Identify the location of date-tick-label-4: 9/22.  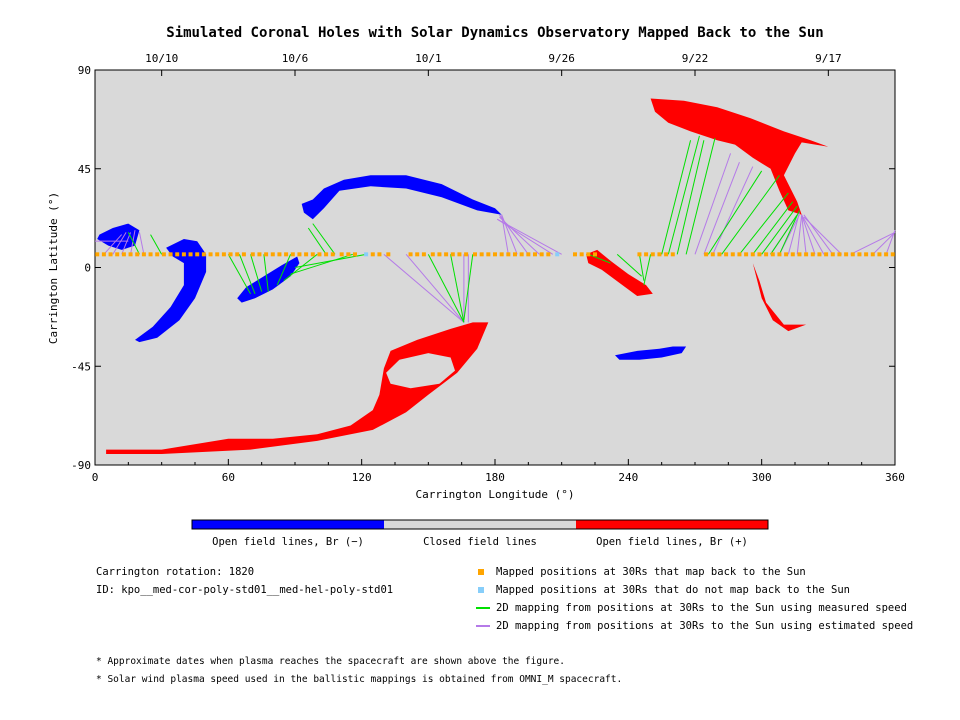
(695, 58).